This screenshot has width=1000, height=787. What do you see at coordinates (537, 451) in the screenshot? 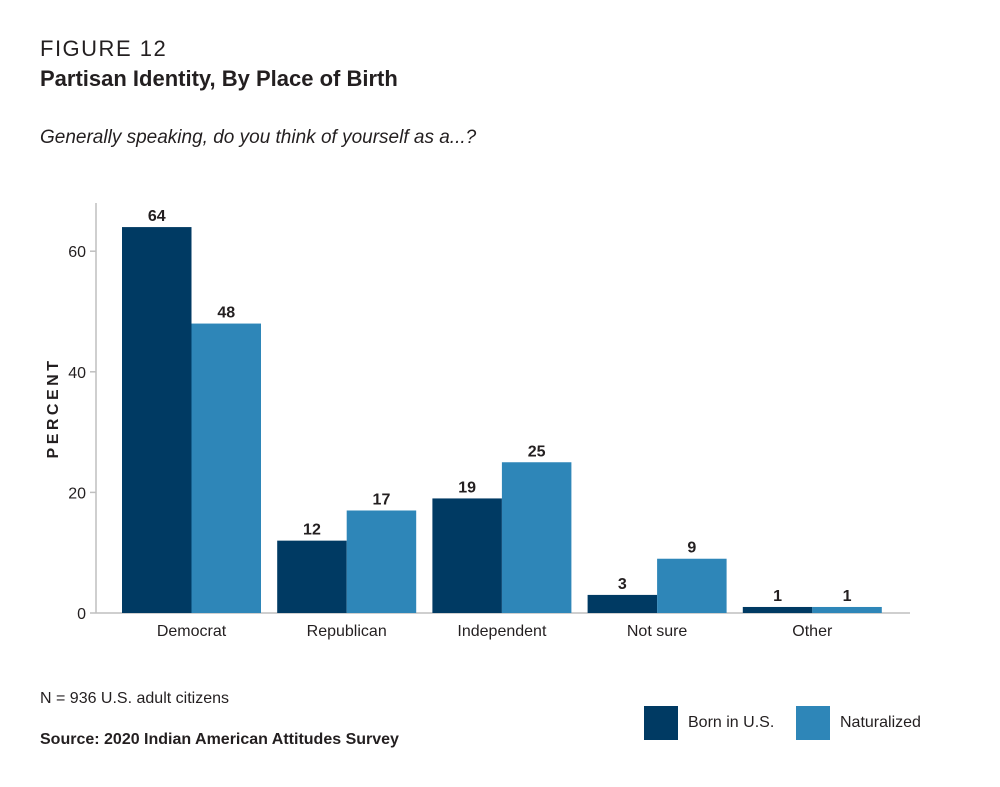
I see `data-label-independent-naturalized: 25` at bounding box center [537, 451].